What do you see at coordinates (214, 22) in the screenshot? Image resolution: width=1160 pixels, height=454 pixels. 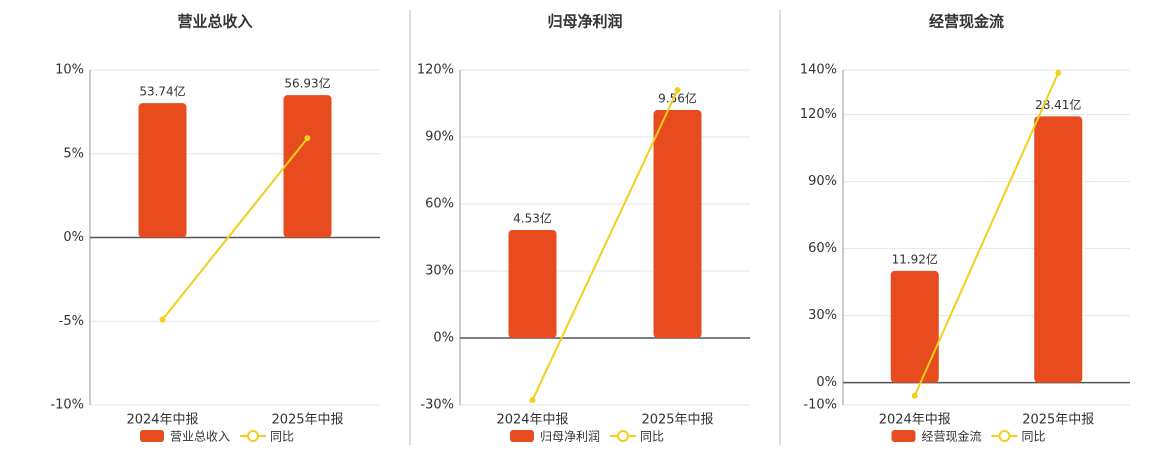 I see `chart-title: 营业总收入` at bounding box center [214, 22].